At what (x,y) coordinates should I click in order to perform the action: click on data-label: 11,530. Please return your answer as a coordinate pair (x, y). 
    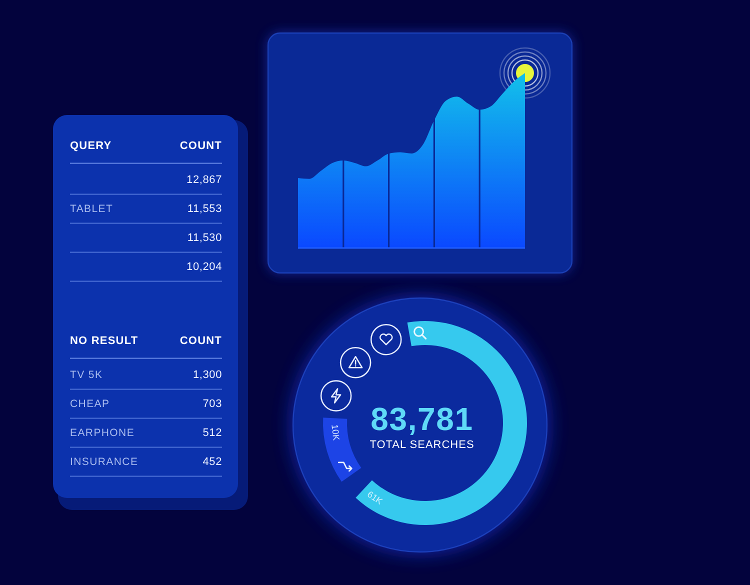
    Looking at the image, I should click on (204, 238).